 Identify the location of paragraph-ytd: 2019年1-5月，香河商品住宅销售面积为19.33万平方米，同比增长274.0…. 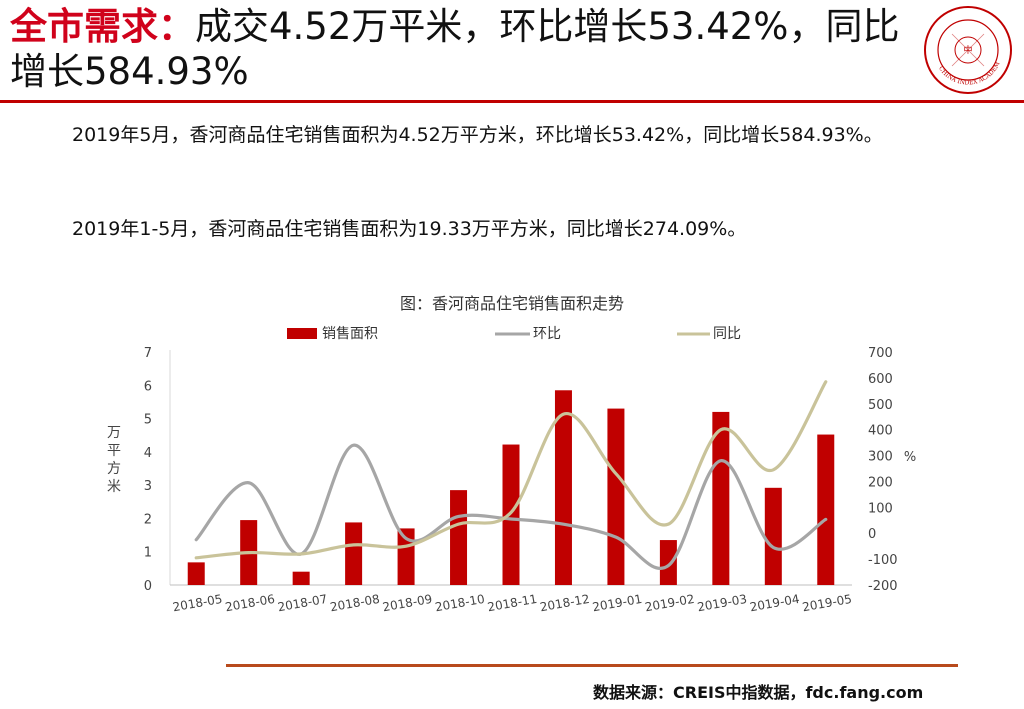
(409, 229).